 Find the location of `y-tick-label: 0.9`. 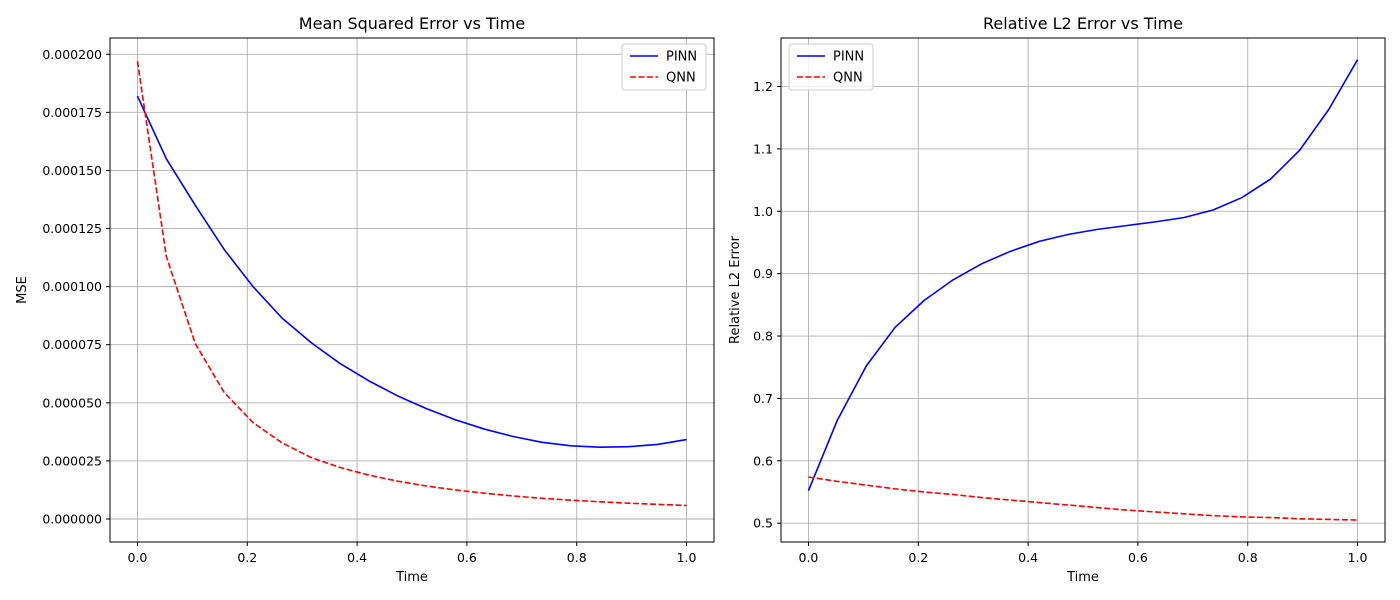

y-tick-label: 0.9 is located at coordinates (763, 273).